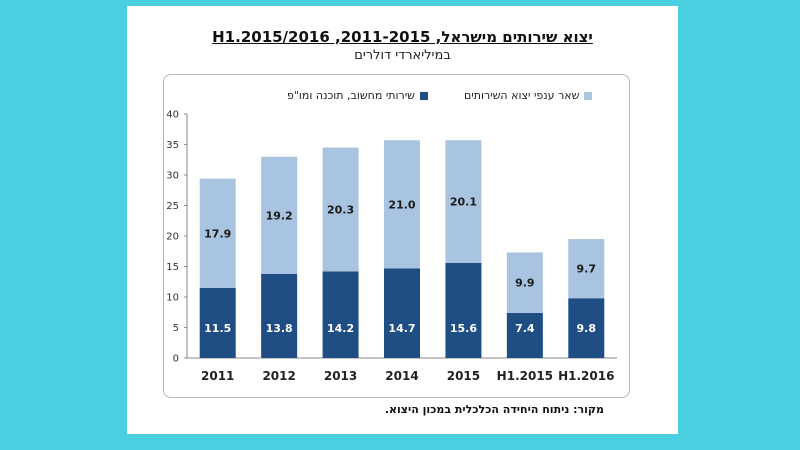 The image size is (800, 450). What do you see at coordinates (525, 328) in the screenshot?
I see `data-label: 7.4` at bounding box center [525, 328].